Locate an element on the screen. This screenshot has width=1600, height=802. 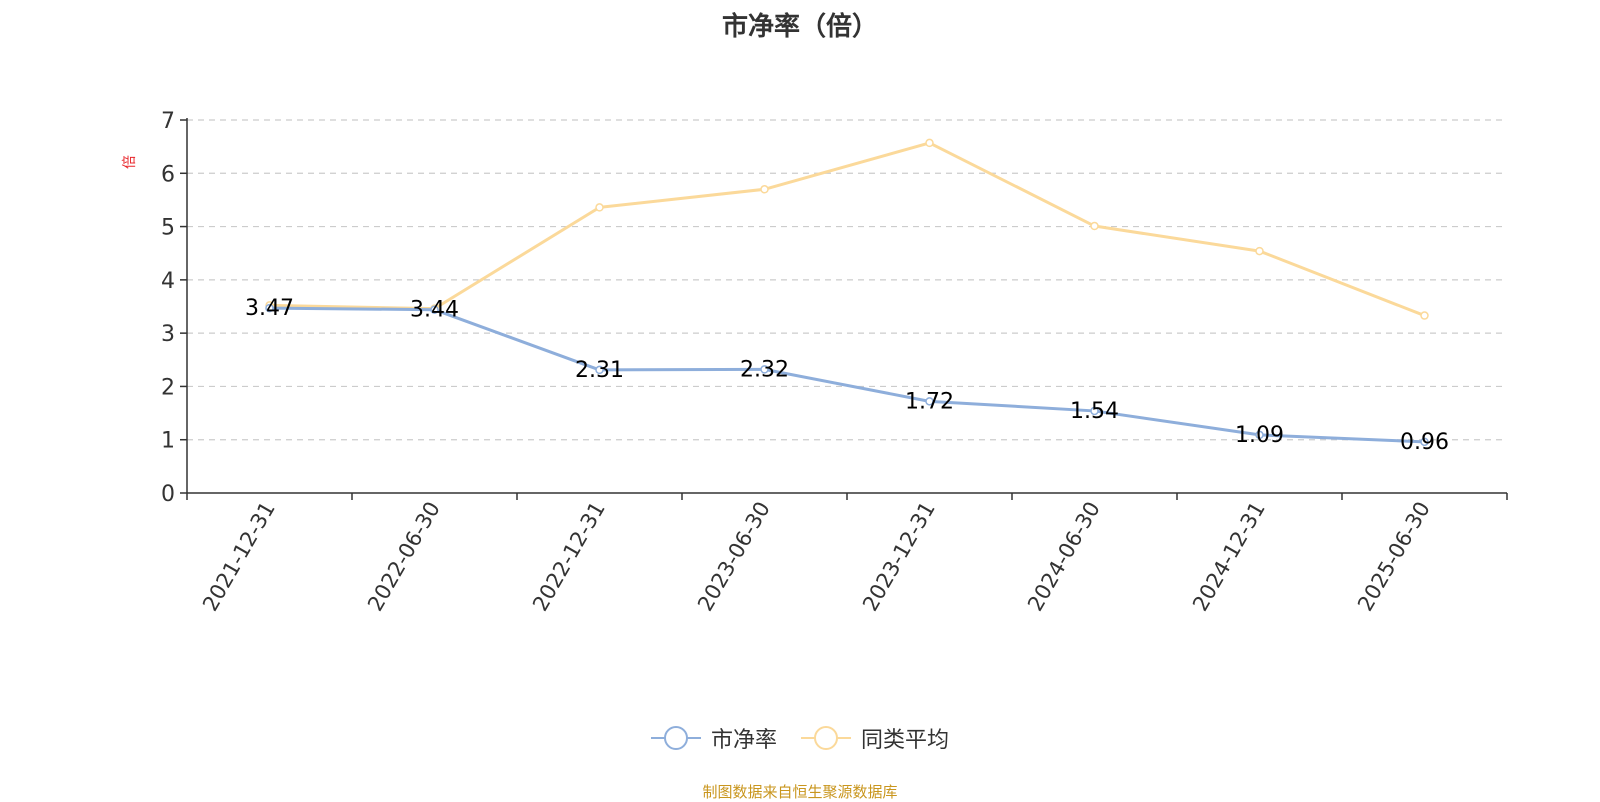
data-label-2: 2.31 is located at coordinates (599, 370).